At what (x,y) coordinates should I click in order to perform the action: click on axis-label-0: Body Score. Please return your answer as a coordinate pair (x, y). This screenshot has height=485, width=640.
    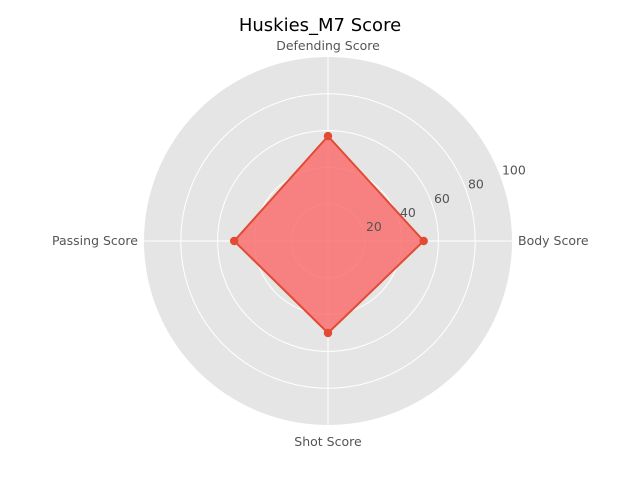
    Looking at the image, I should click on (553, 240).